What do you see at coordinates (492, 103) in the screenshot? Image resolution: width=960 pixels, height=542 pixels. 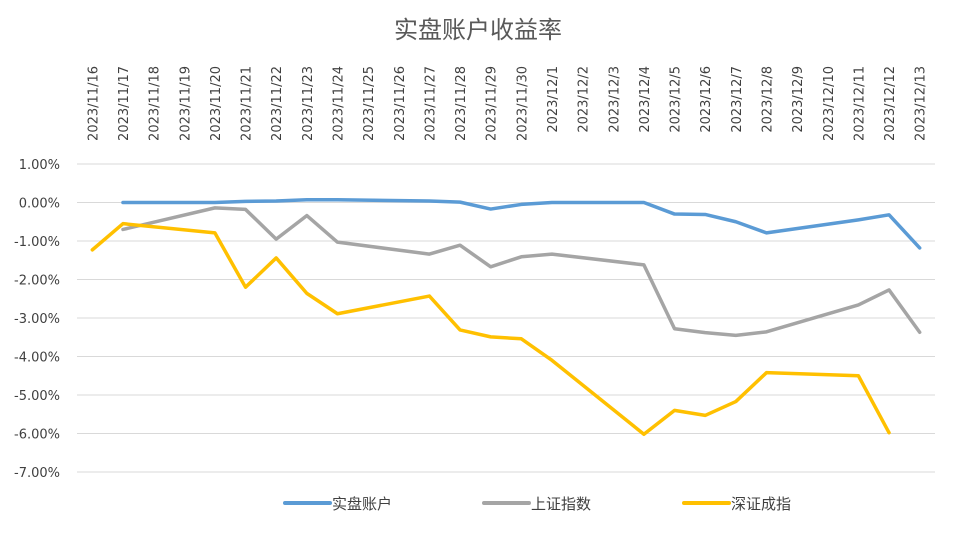 I see `x-tick-label: 2023/11/29` at bounding box center [492, 103].